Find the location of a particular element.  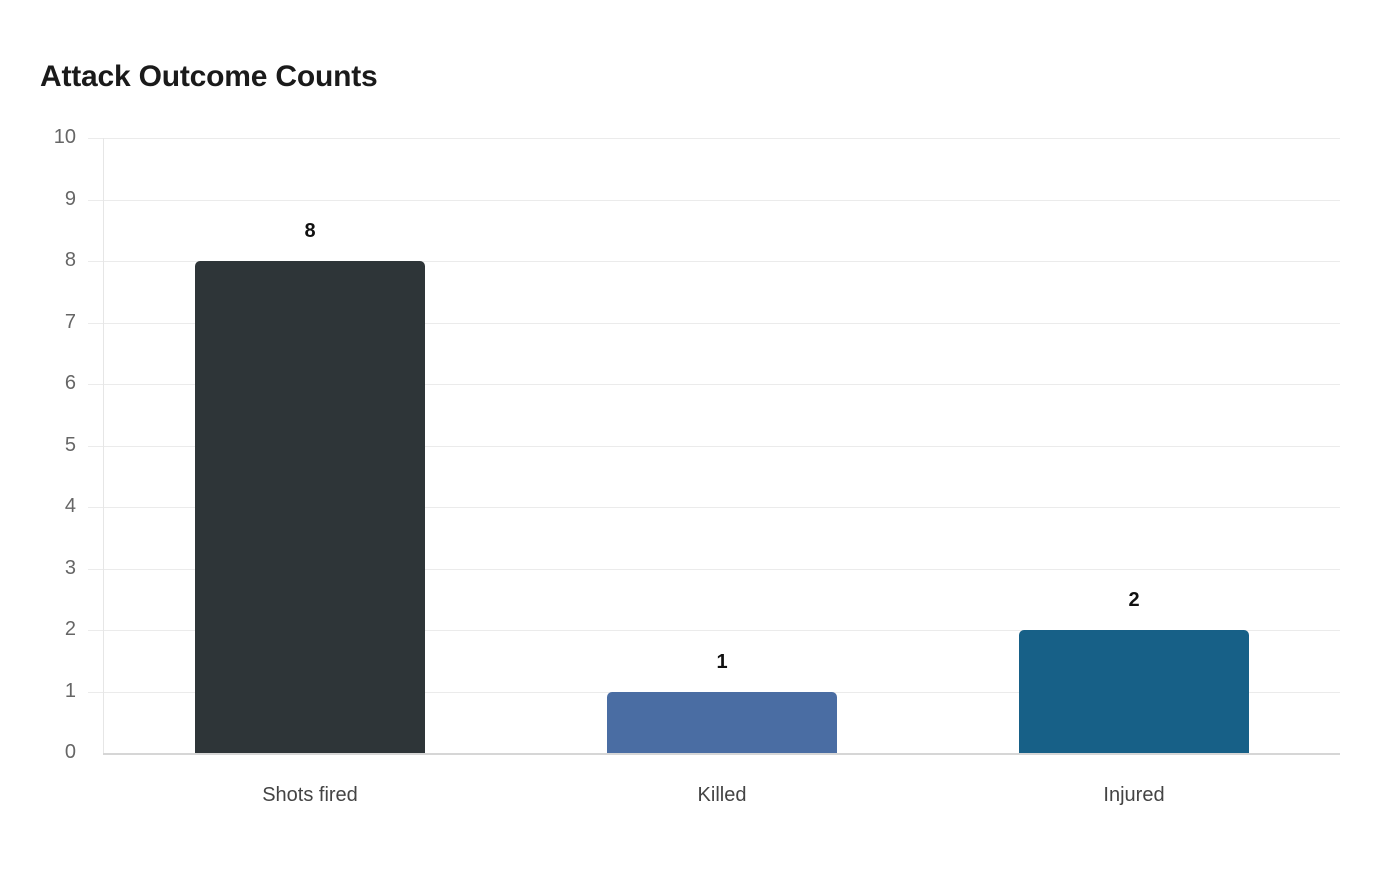

x-tick-label: Shots fired is located at coordinates (310, 795).